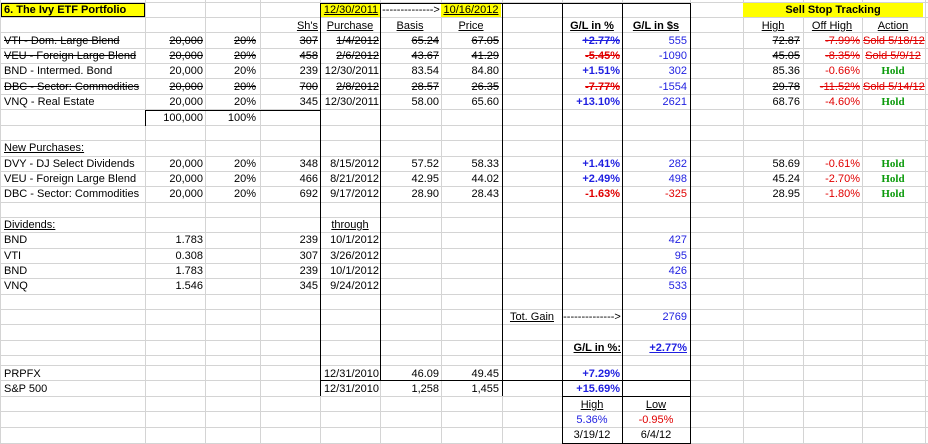 This screenshot has width=928, height=444. What do you see at coordinates (26, 389) in the screenshot?
I see `benchmark-name: S&P 500` at bounding box center [26, 389].